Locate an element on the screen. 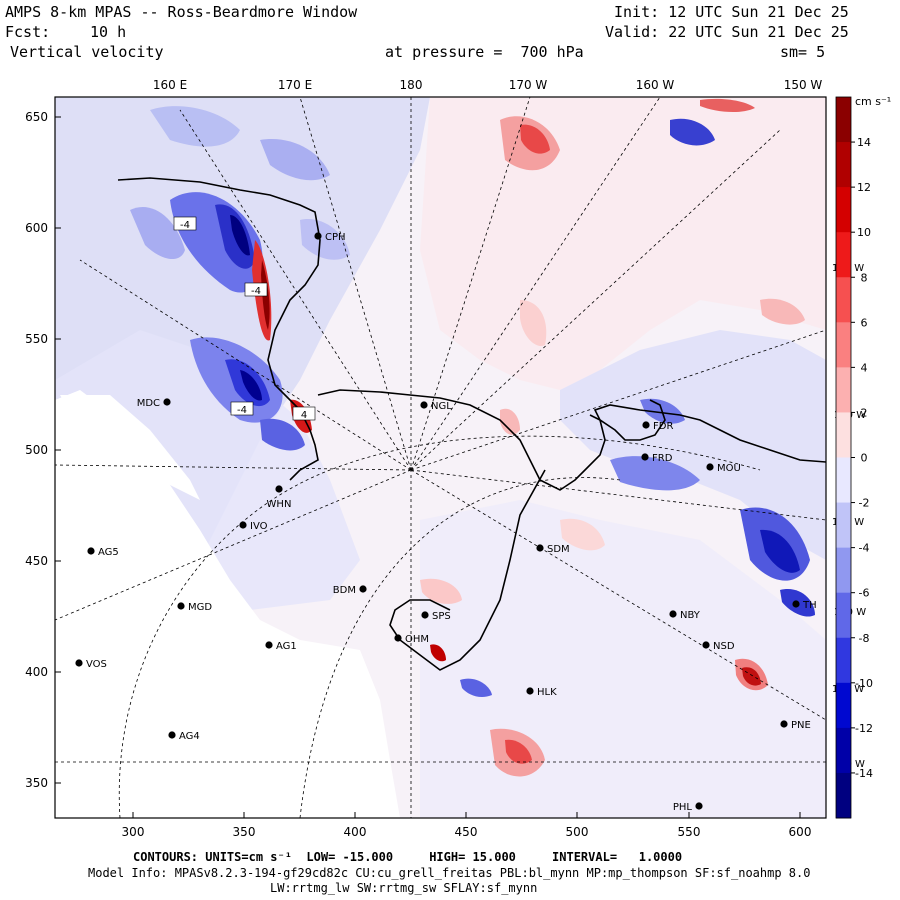 The width and height of the screenshot is (900, 900). smoothing-value: sm= 5 is located at coordinates (803, 52).